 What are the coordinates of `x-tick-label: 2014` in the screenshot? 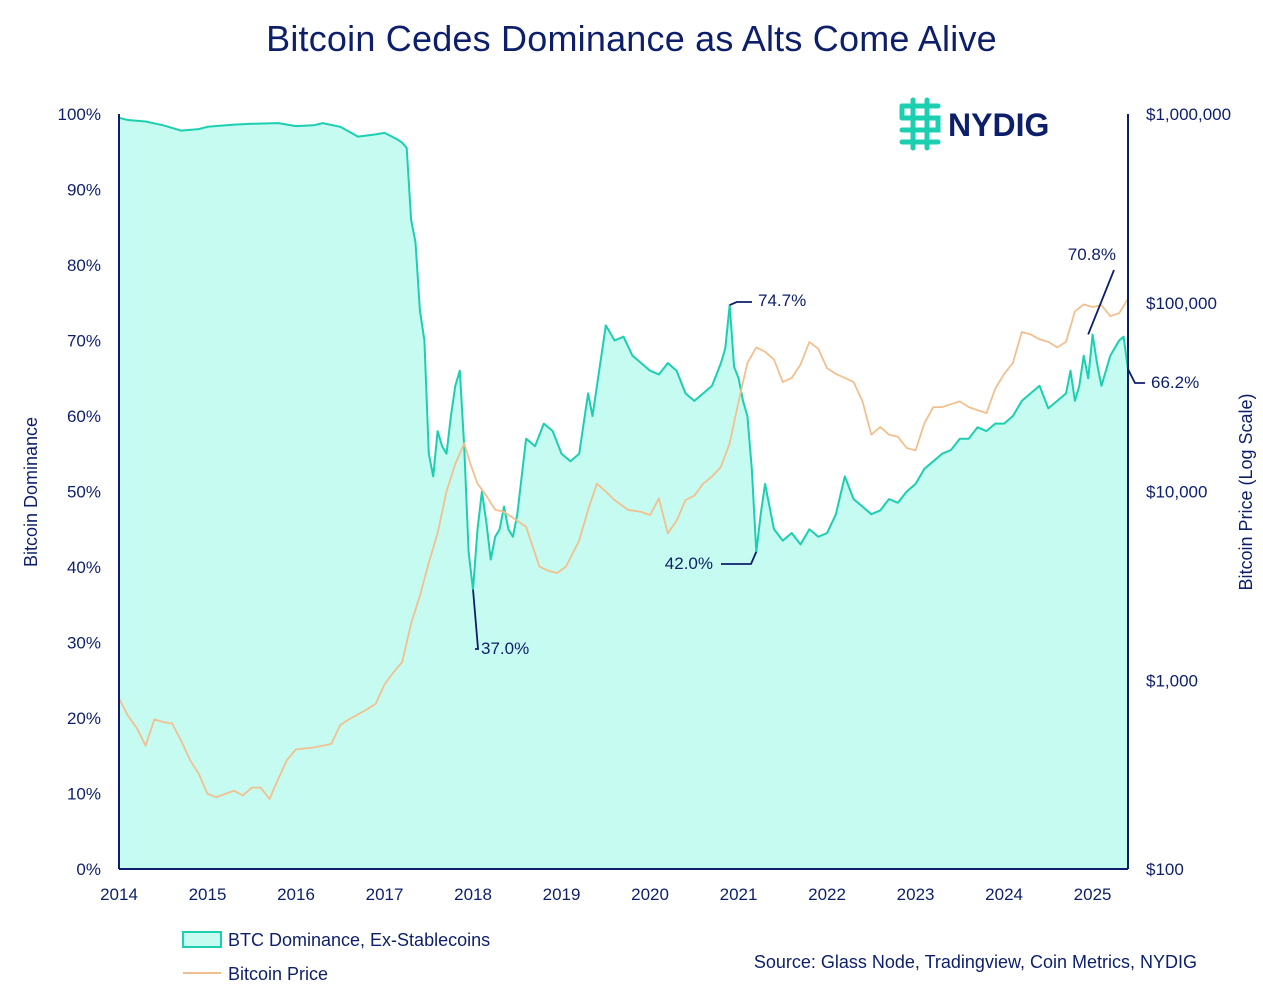 It's located at (119, 894).